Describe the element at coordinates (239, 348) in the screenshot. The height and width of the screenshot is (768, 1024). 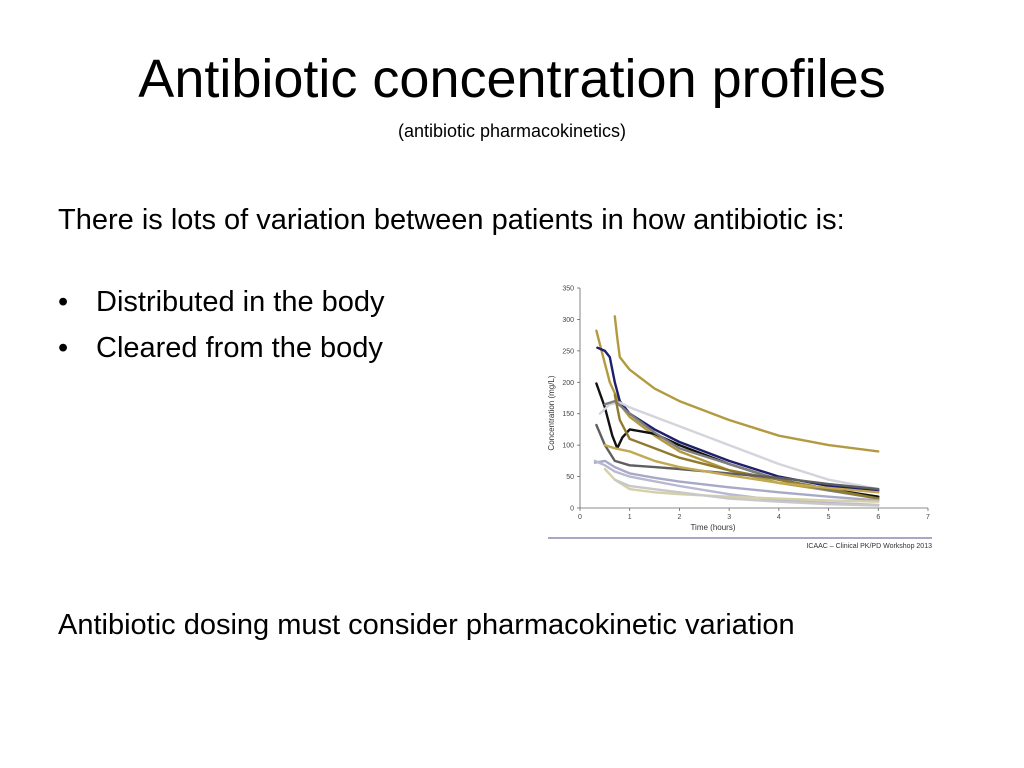
I see `bullet-text: Cleared from the body` at that location.